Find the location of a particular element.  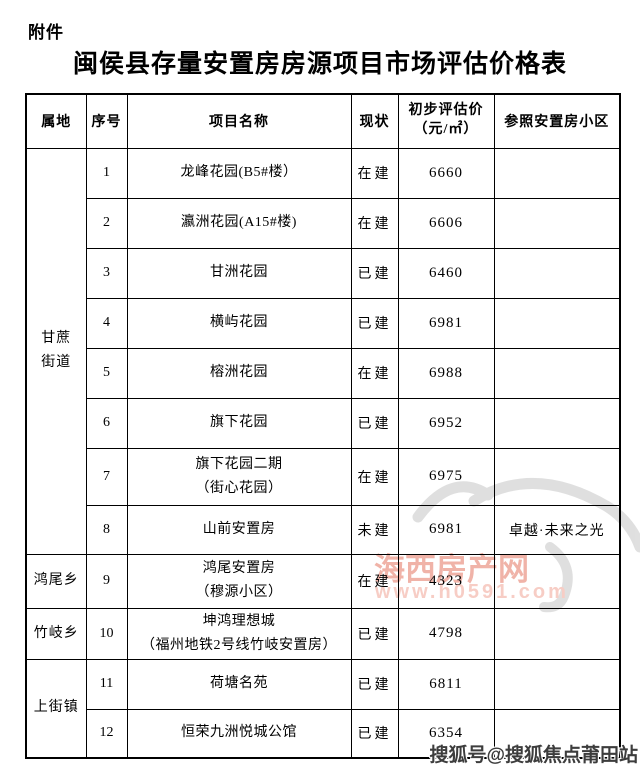

col-header-project: 项目名称 is located at coordinates (239, 121).